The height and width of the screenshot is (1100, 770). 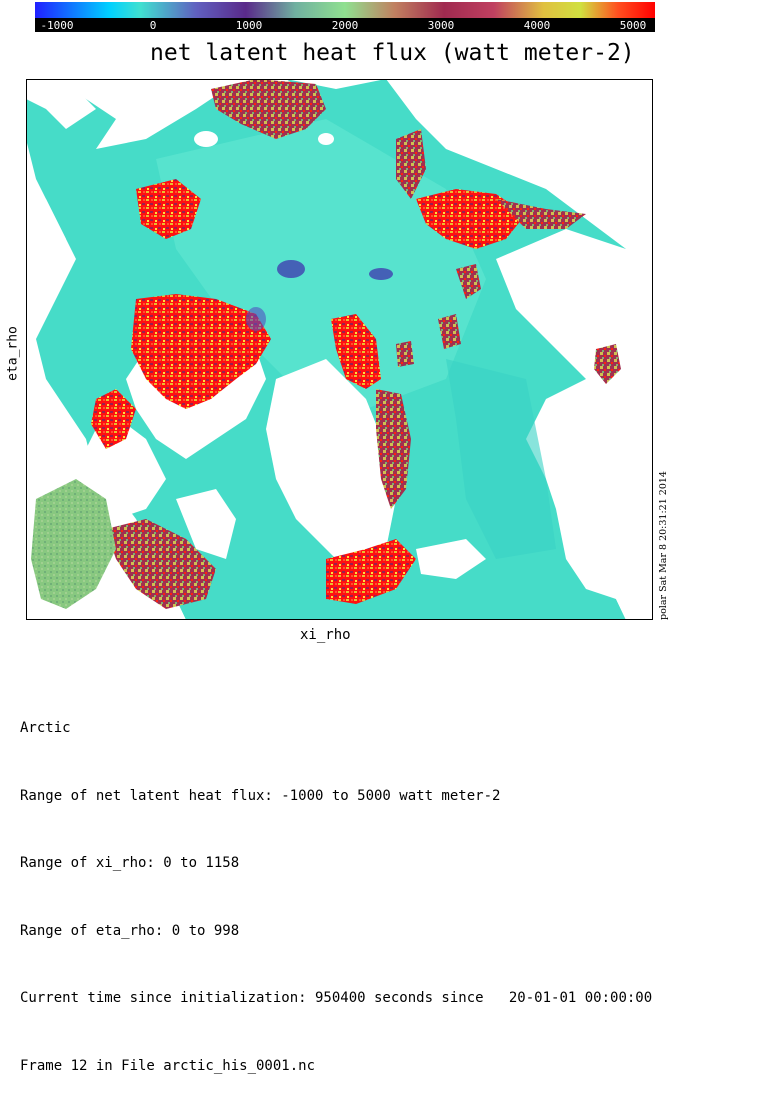 I want to click on hot-region-kara, so click(x=449, y=331).